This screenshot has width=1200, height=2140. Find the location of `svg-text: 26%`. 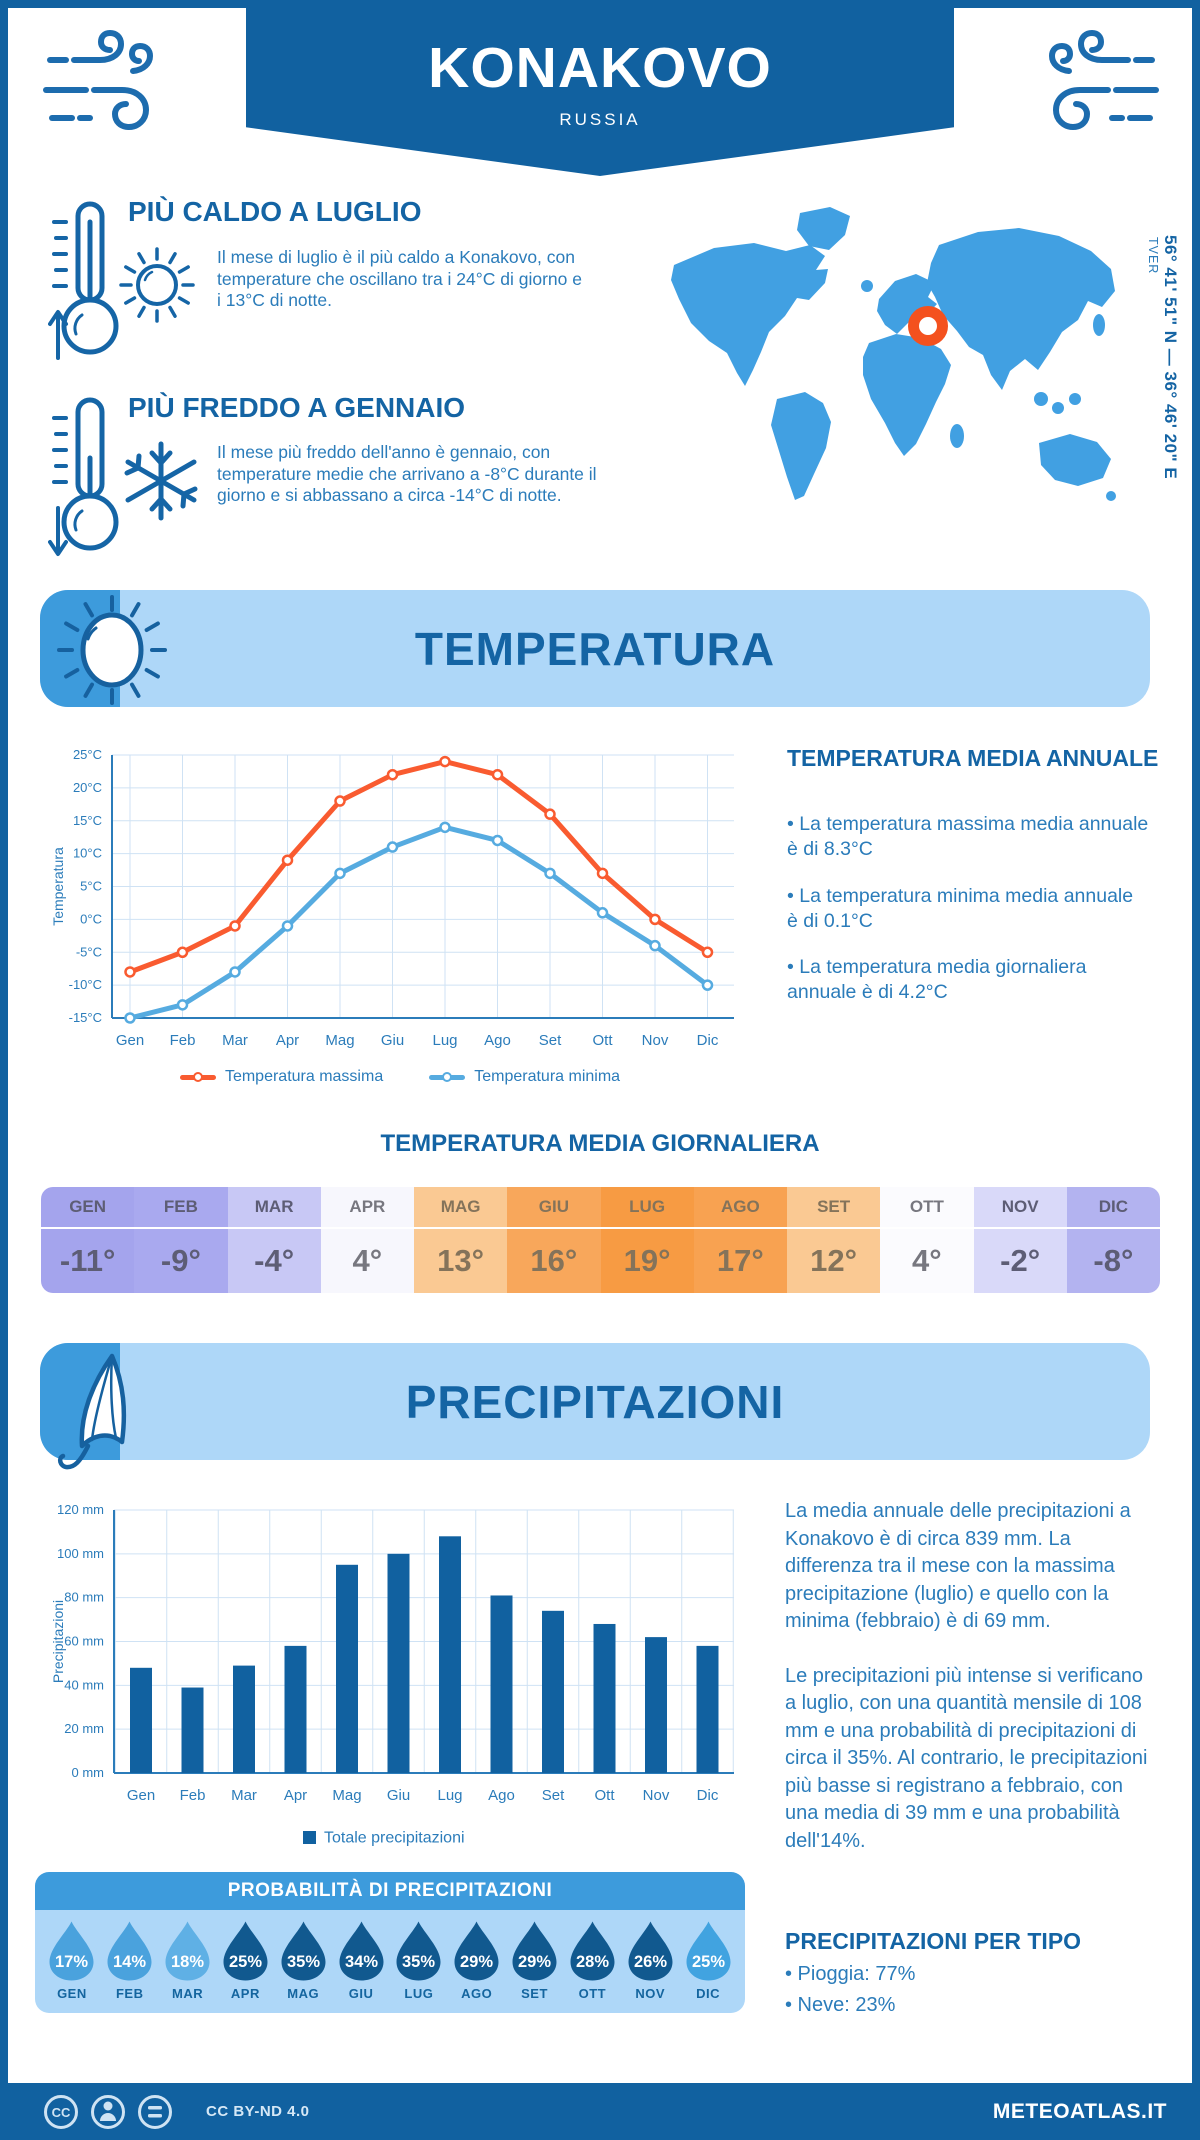

svg-text: 26% is located at coordinates (650, 1962).